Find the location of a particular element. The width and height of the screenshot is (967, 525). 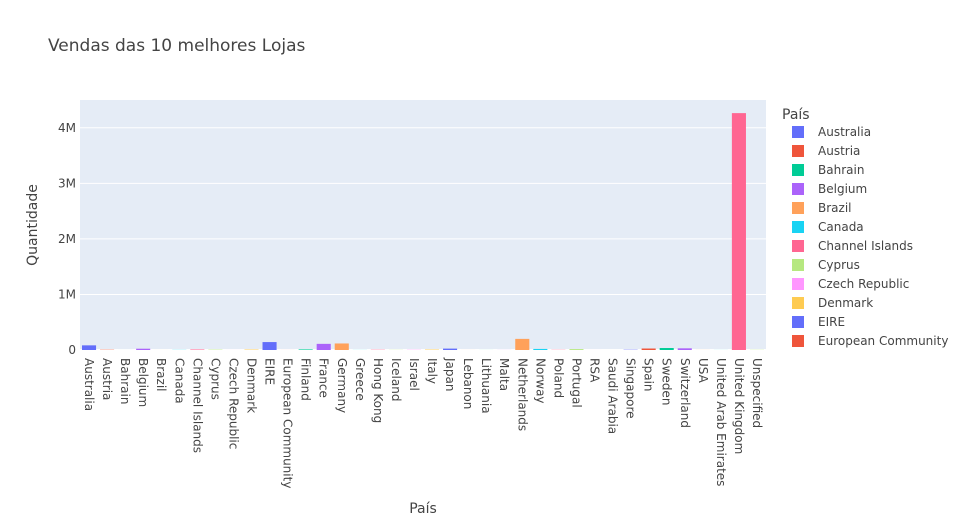

legend-item-label: European Community is located at coordinates (883, 341).